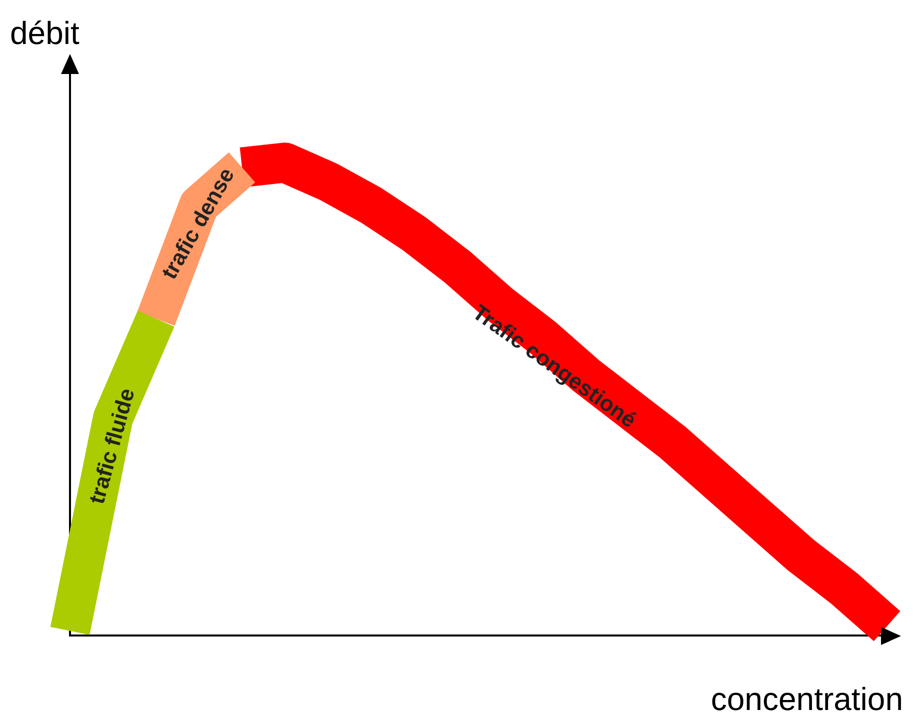 The height and width of the screenshot is (722, 915). What do you see at coordinates (806, 699) in the screenshot?
I see `x-axis-title: concentration` at bounding box center [806, 699].